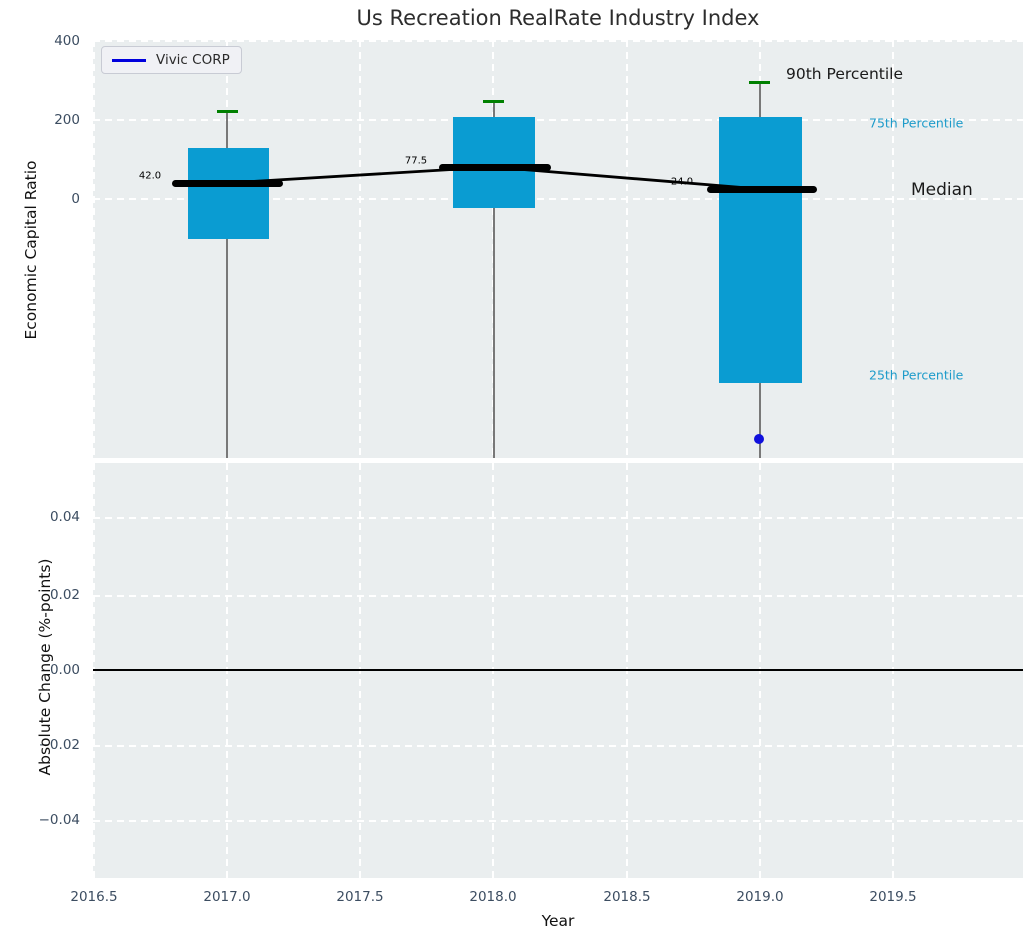 The height and width of the screenshot is (942, 1034). Describe the element at coordinates (67, 120) in the screenshot. I see `ytick-200: 200` at that location.